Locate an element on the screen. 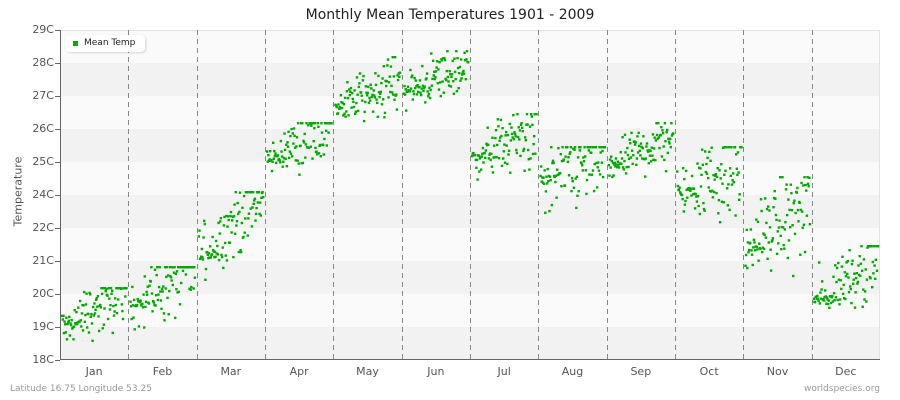  x-tick-label-apr: Apr is located at coordinates (299, 371).